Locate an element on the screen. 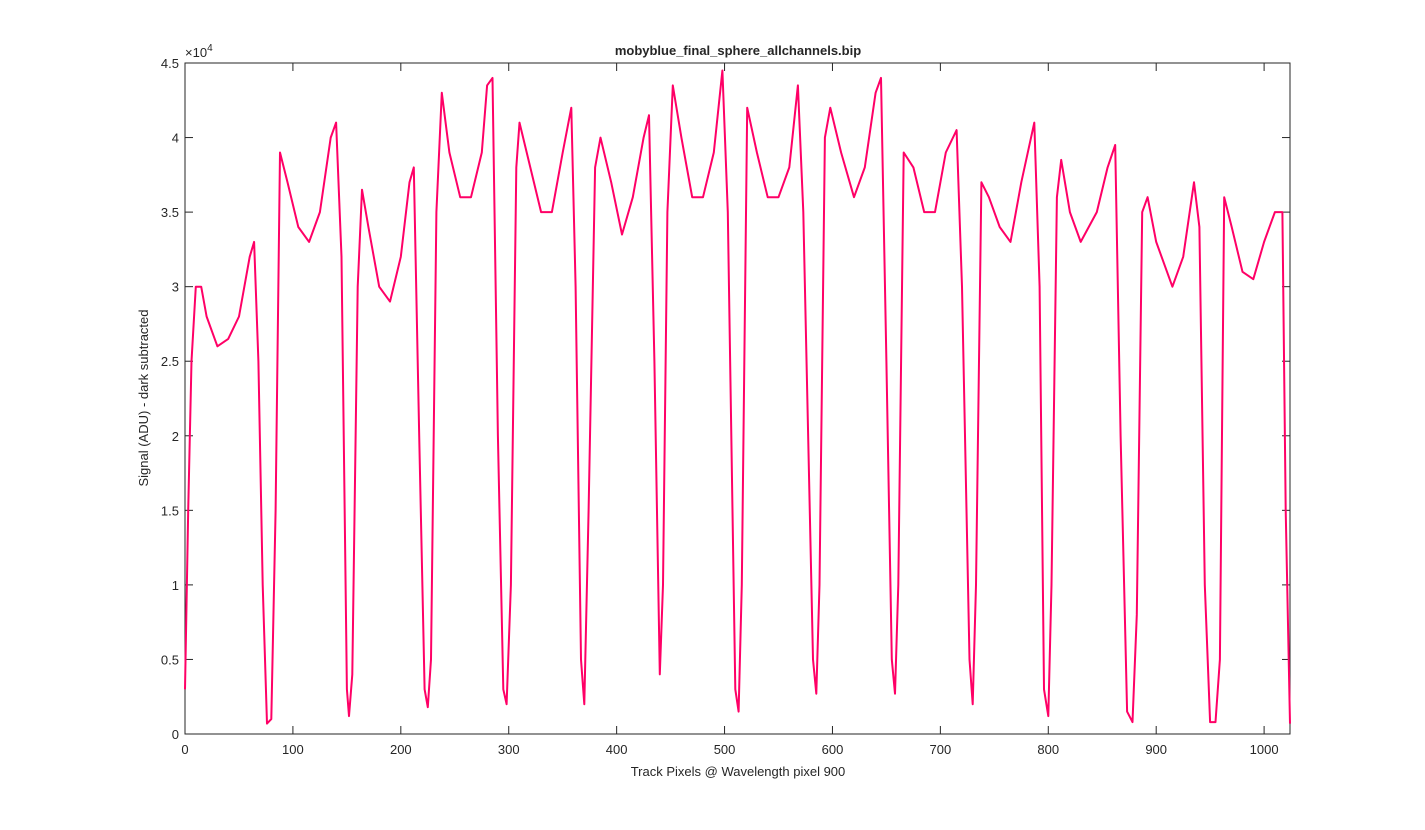 This screenshot has width=1425, height=830. x-tick-label: 300 is located at coordinates (509, 749).